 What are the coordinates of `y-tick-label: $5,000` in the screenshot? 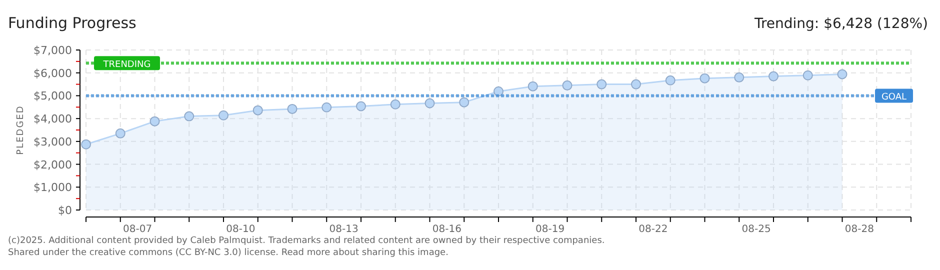 It's located at (53, 96).